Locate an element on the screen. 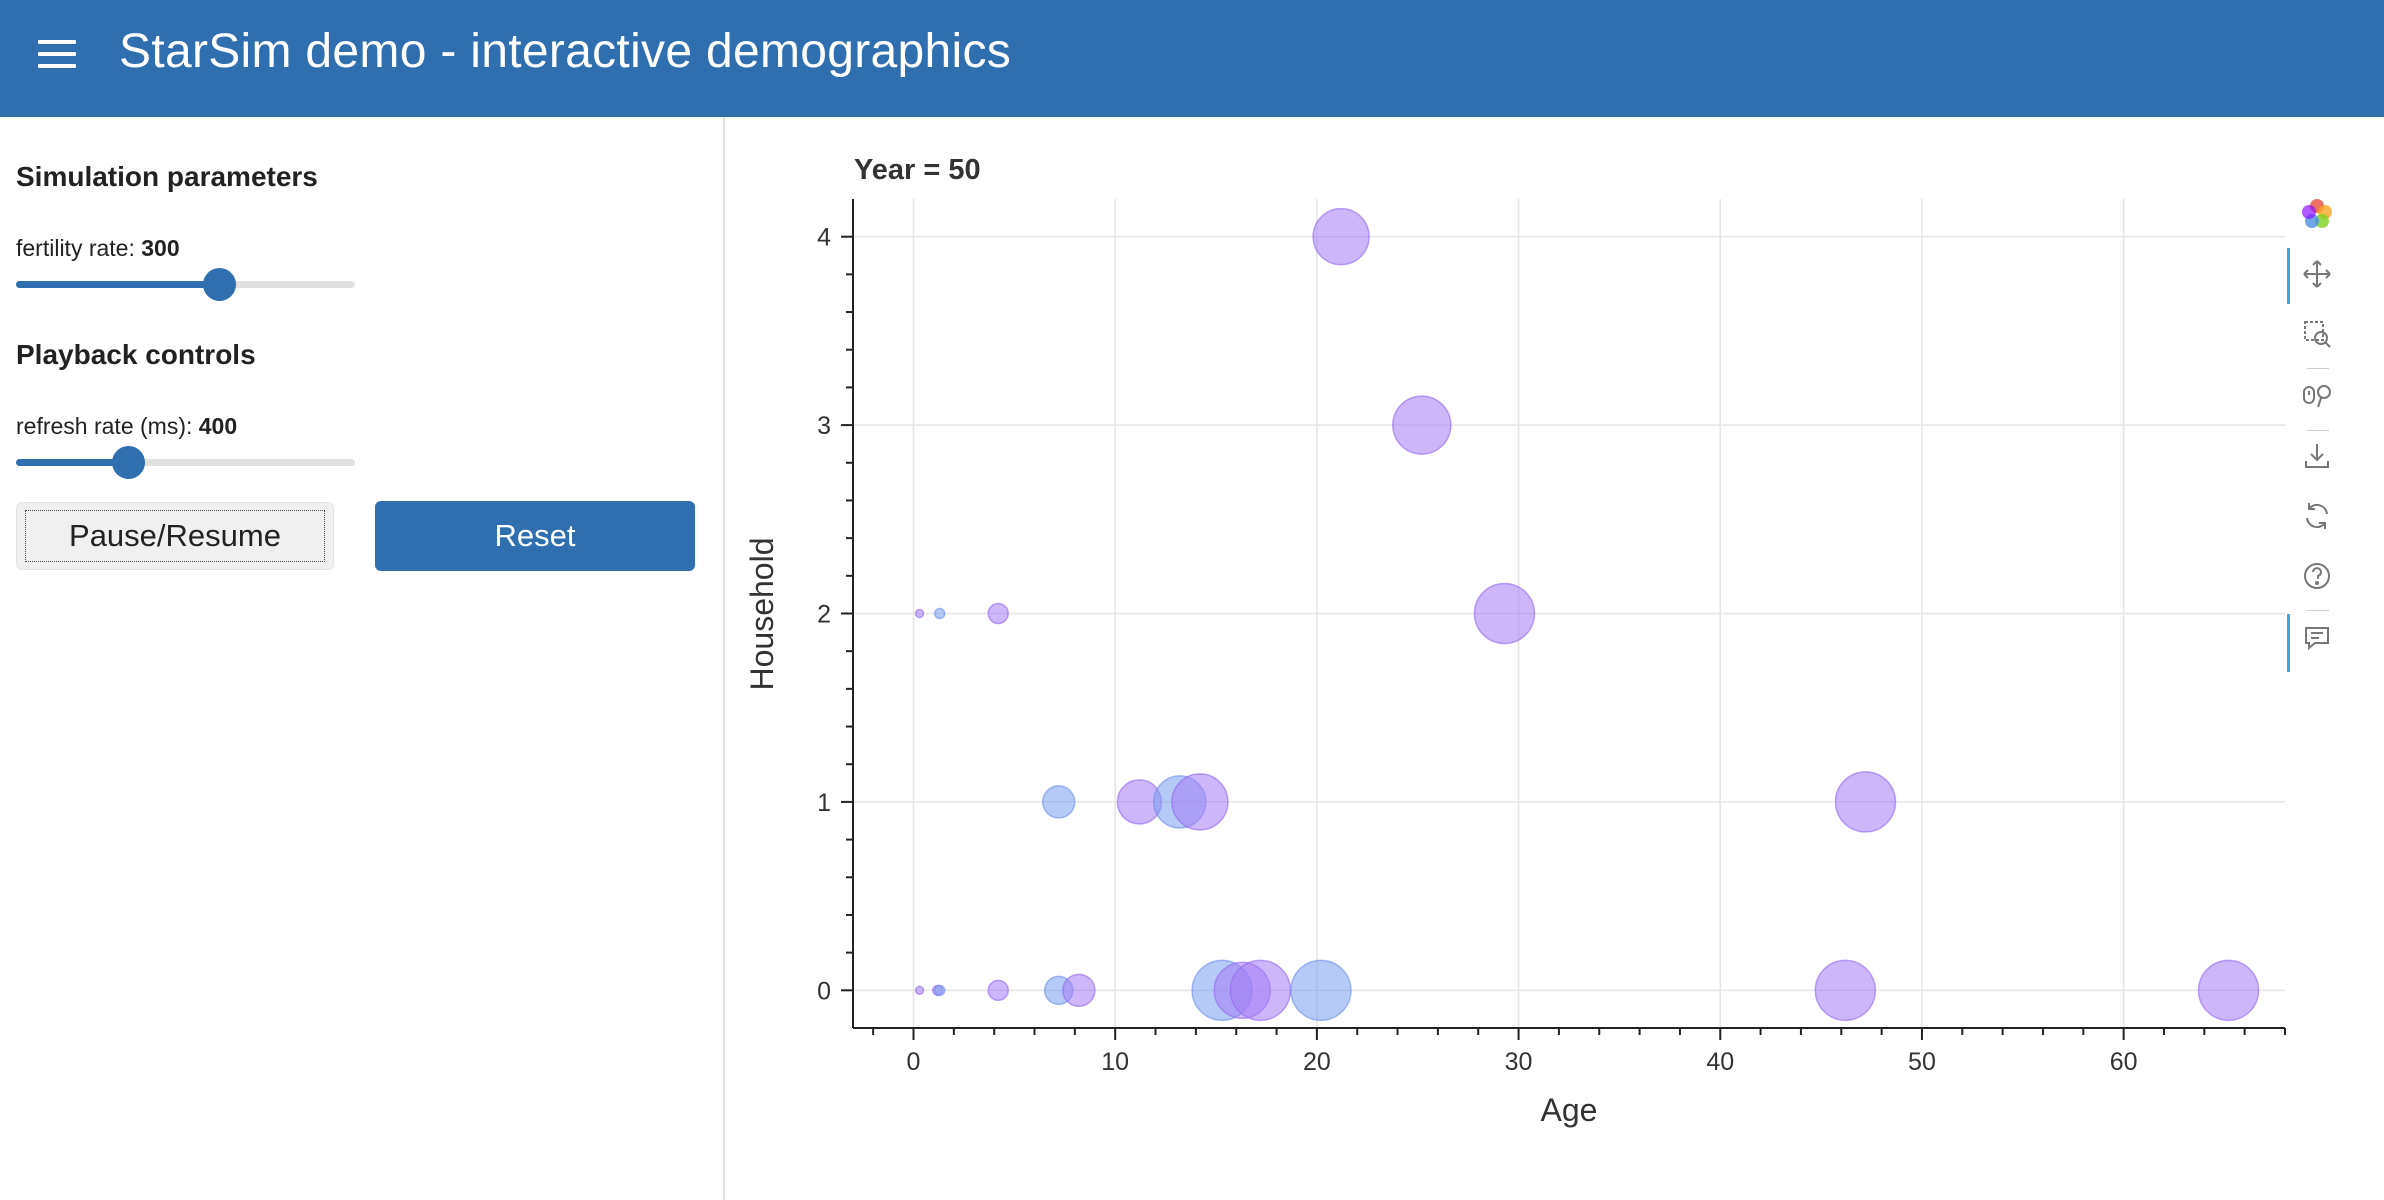  app-title: StarSim demo - interactive demographics is located at coordinates (565, 51).